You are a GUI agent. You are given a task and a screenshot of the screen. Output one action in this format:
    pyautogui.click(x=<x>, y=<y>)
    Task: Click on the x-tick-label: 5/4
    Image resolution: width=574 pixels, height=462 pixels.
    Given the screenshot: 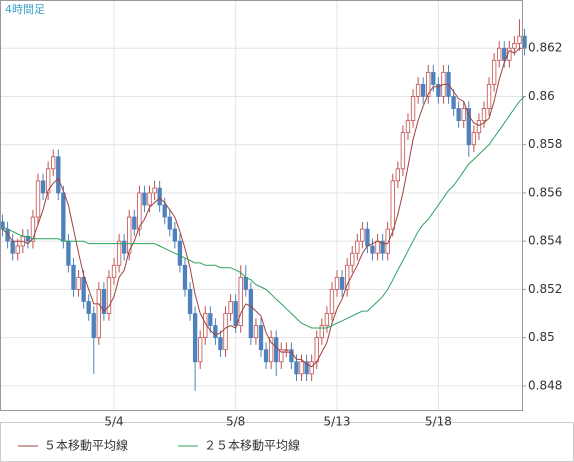 What is the action you would take?
    pyautogui.click(x=113, y=422)
    